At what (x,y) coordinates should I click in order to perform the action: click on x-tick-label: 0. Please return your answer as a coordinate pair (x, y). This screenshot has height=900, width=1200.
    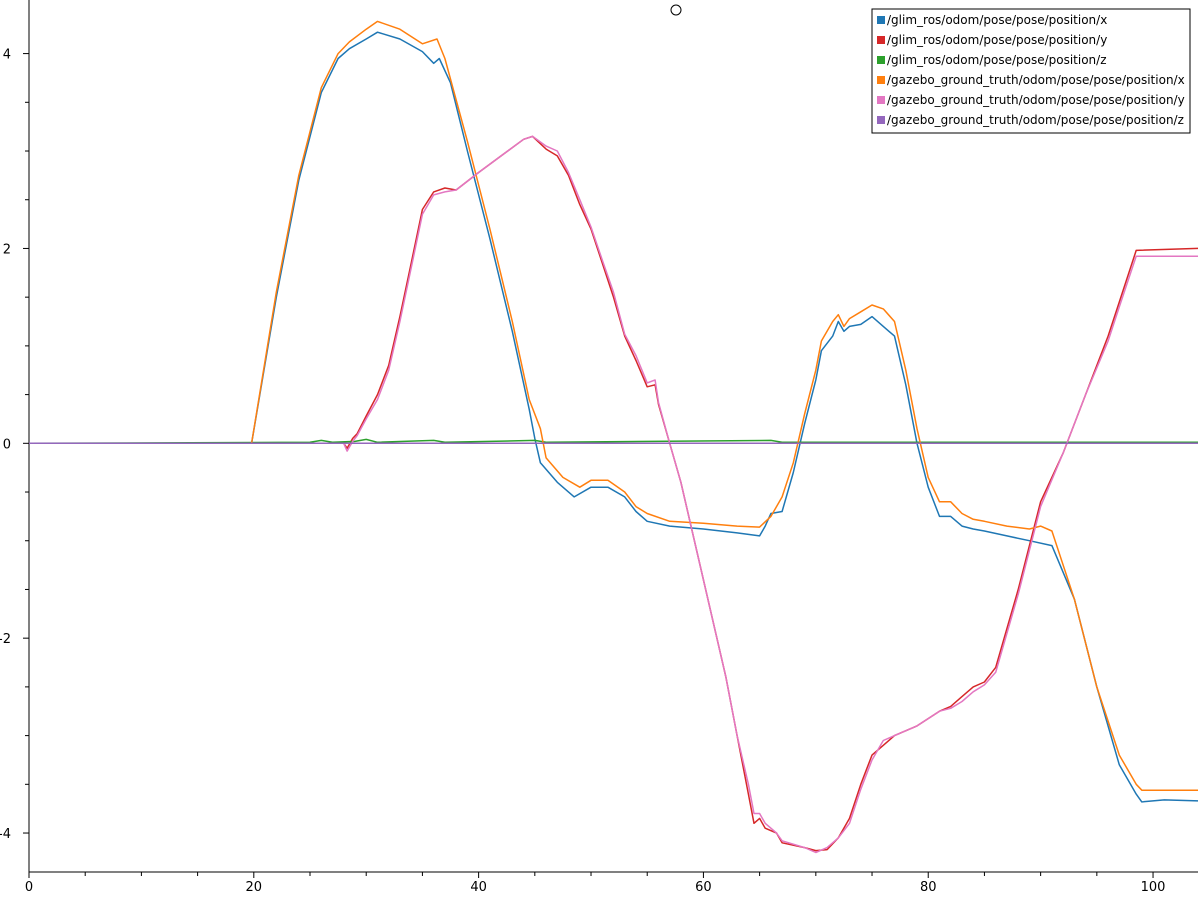
    Looking at the image, I should click on (29, 887).